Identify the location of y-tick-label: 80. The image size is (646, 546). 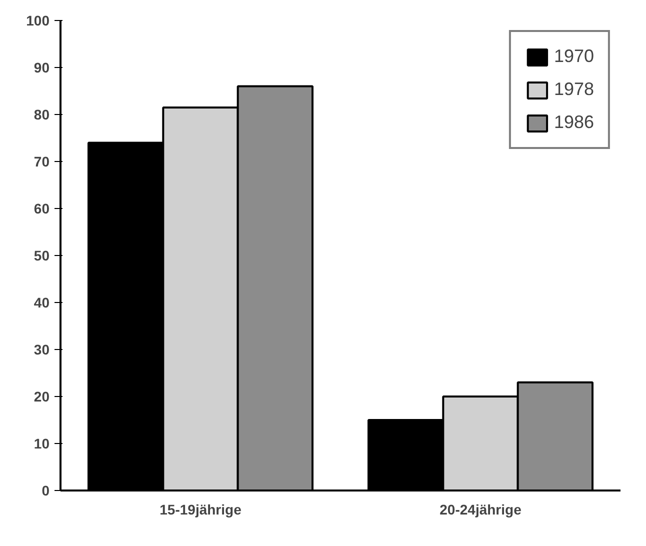
(42, 114).